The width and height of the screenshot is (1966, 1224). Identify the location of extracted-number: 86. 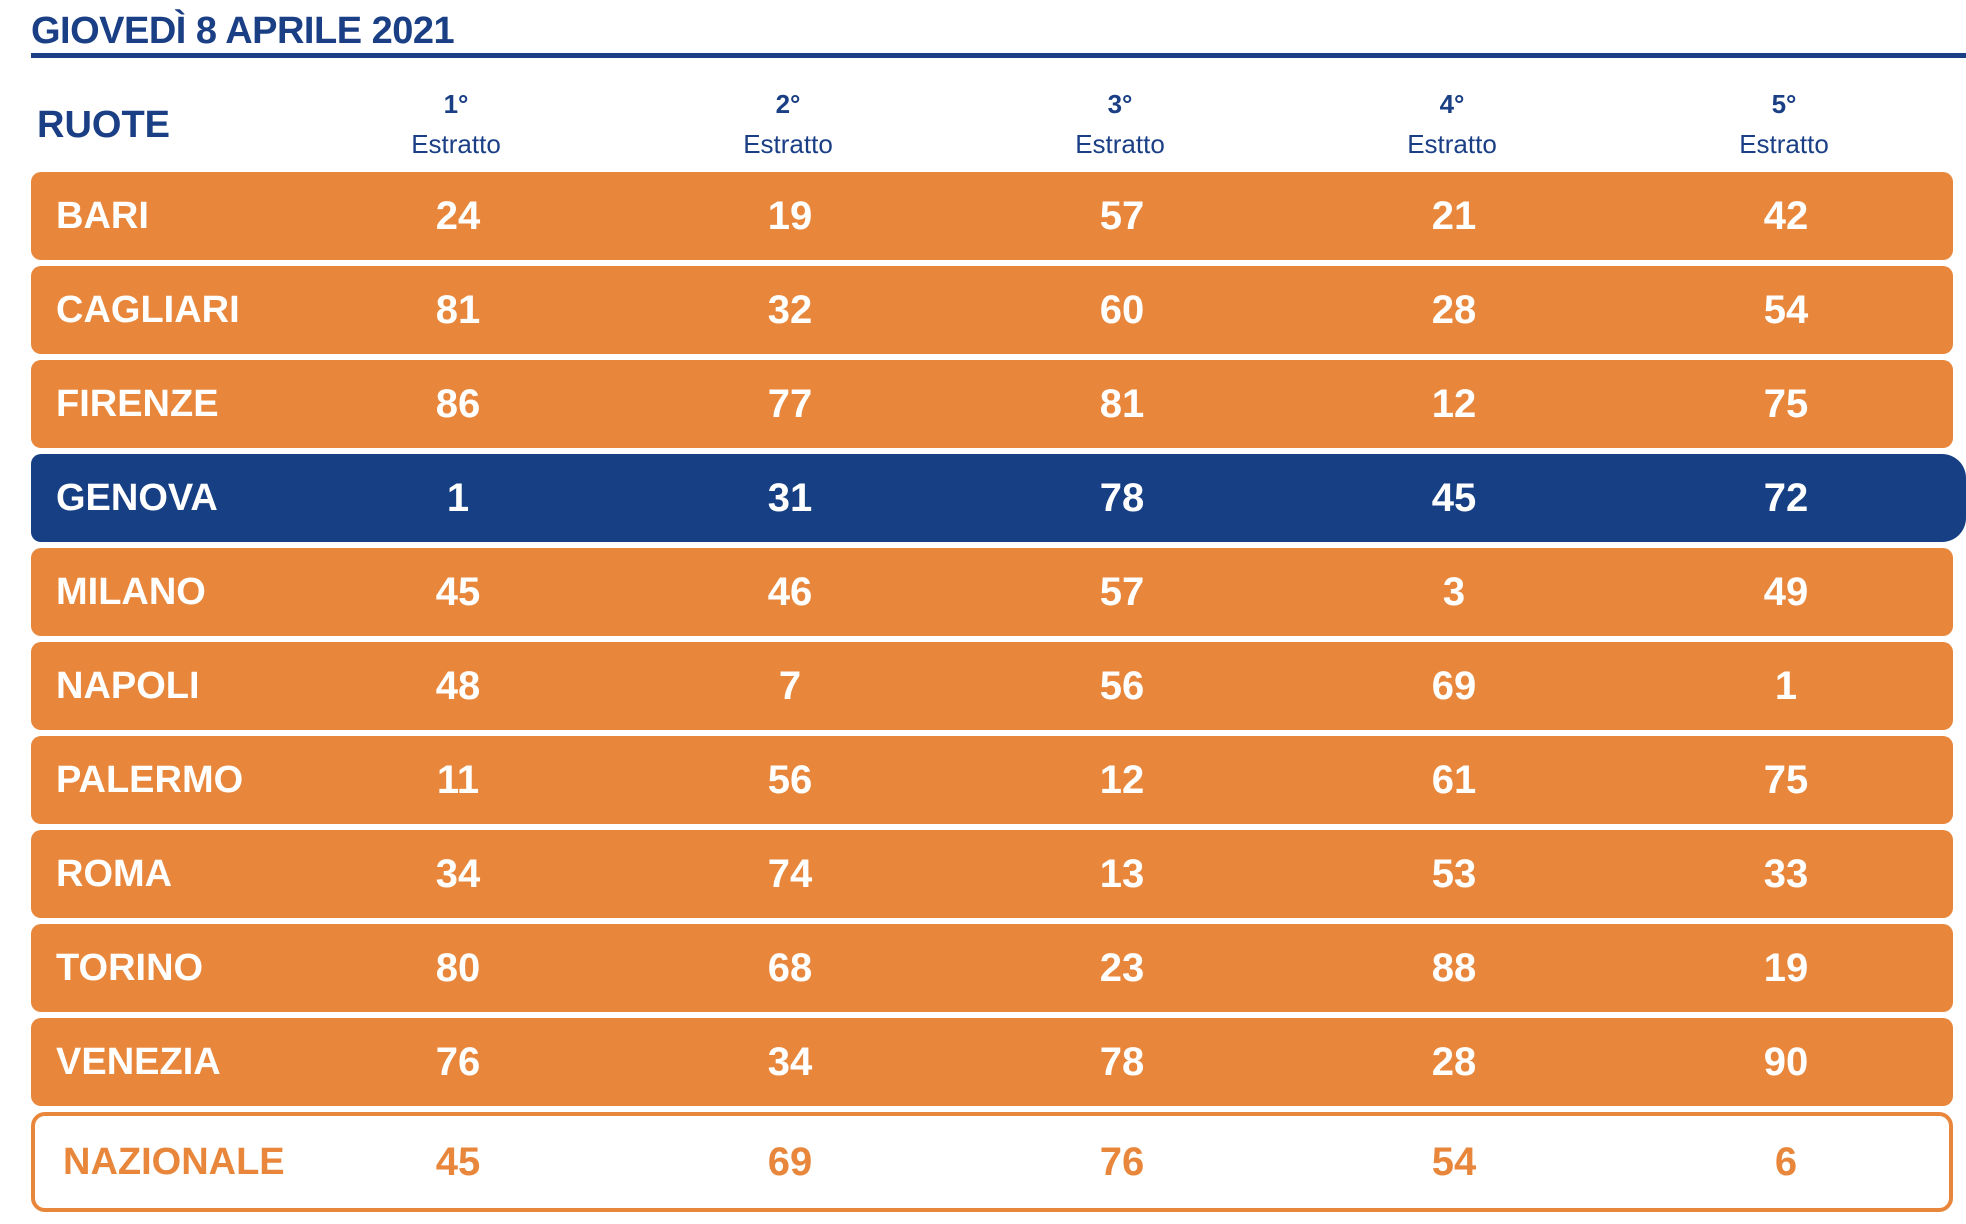
(458, 404).